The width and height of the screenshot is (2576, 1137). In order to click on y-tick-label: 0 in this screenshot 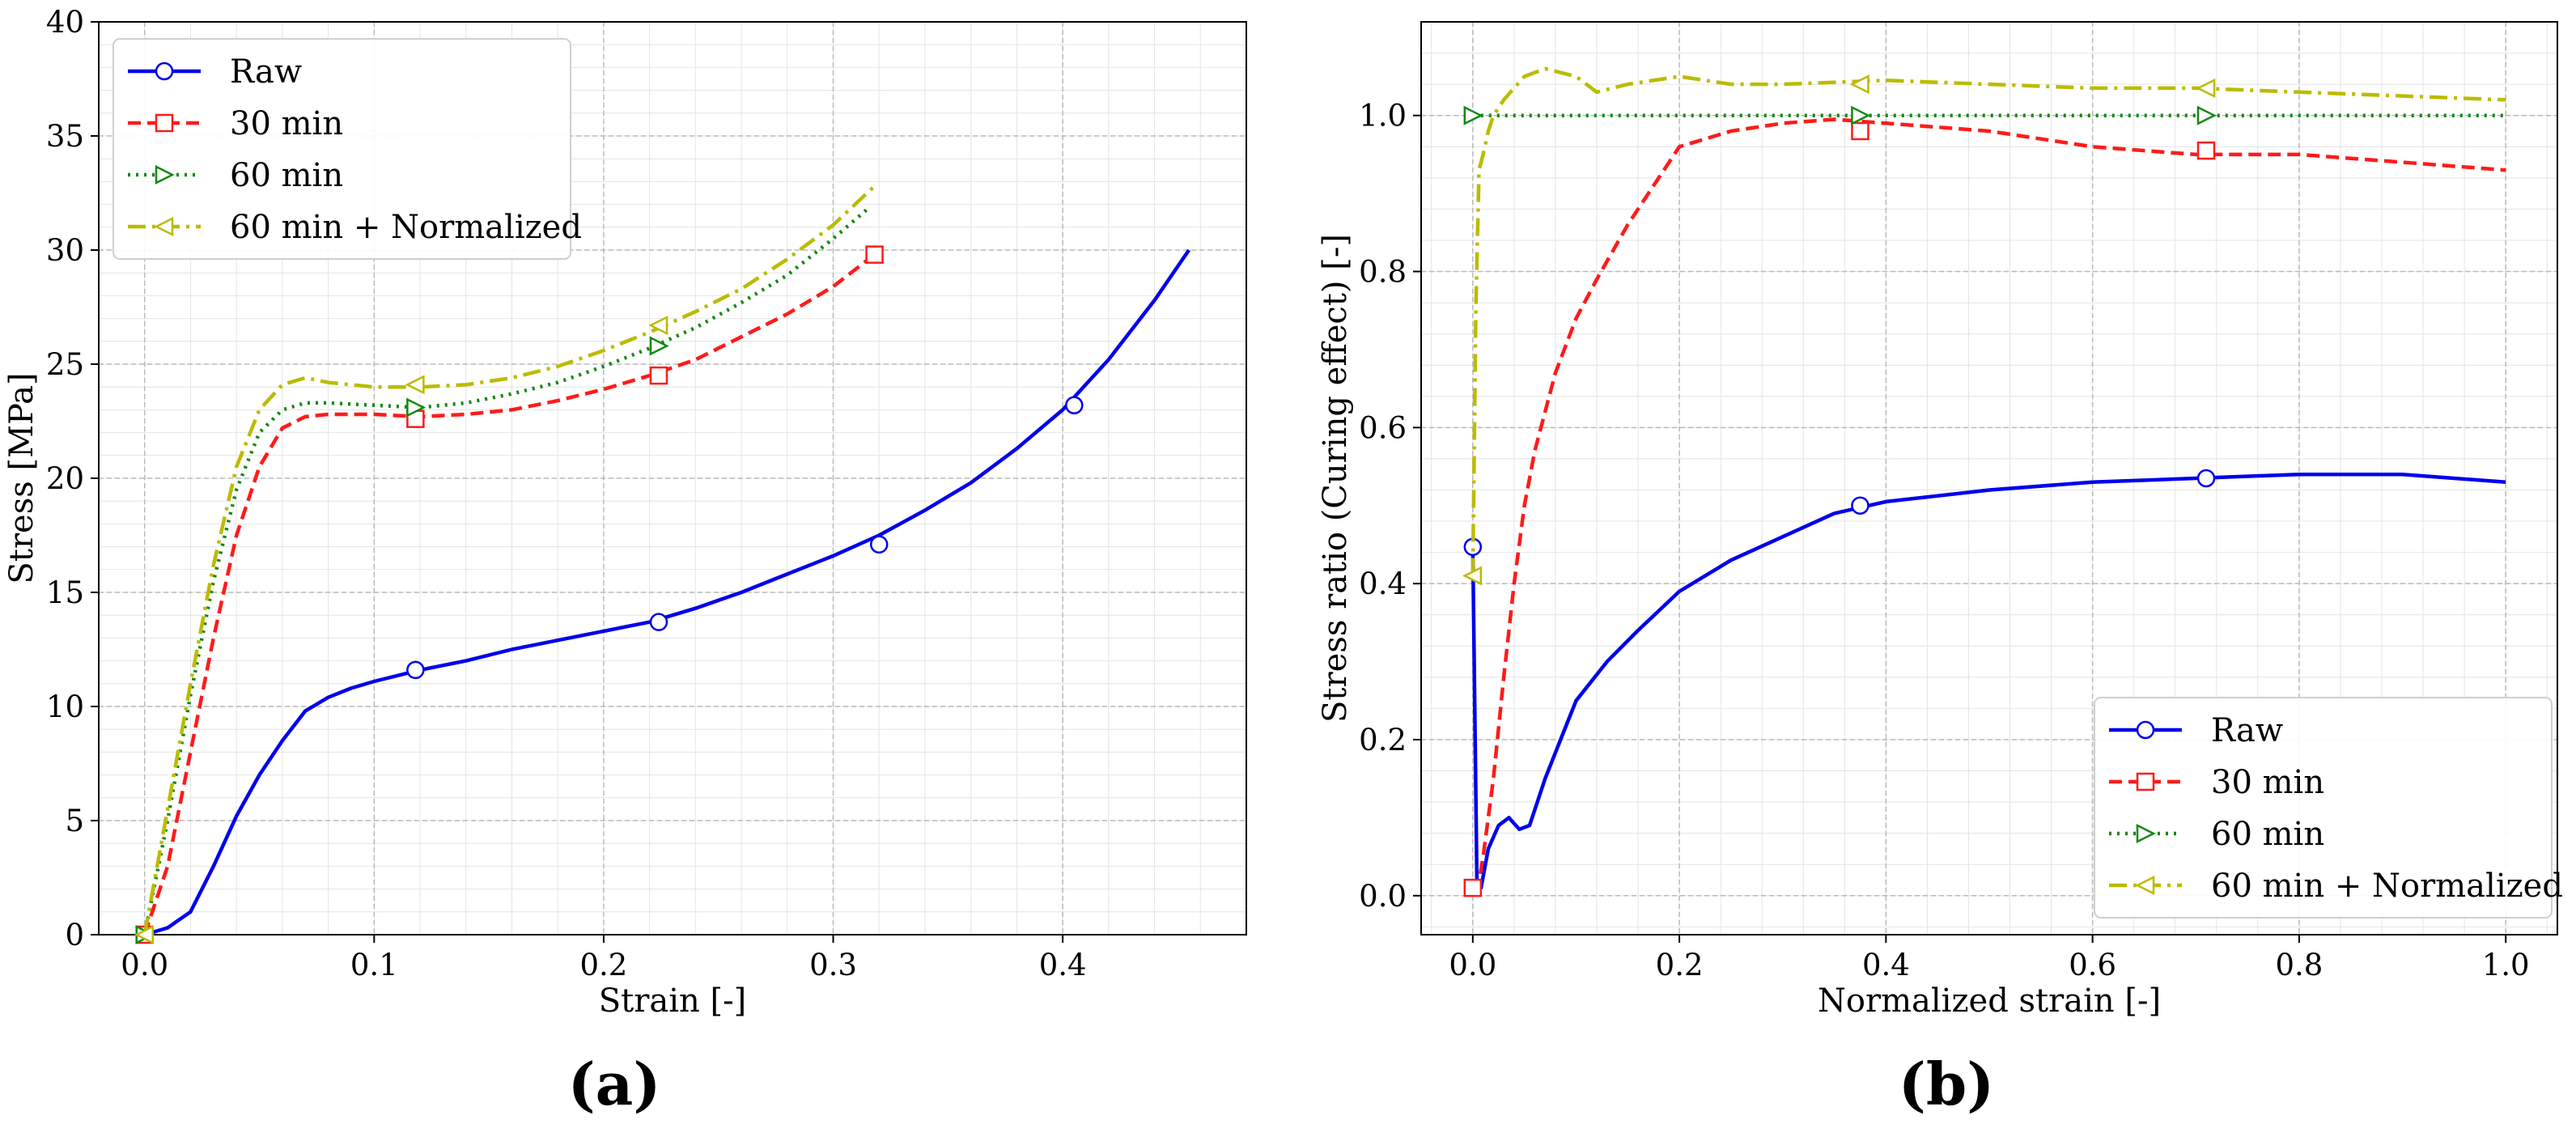, I will do `click(74, 935)`.